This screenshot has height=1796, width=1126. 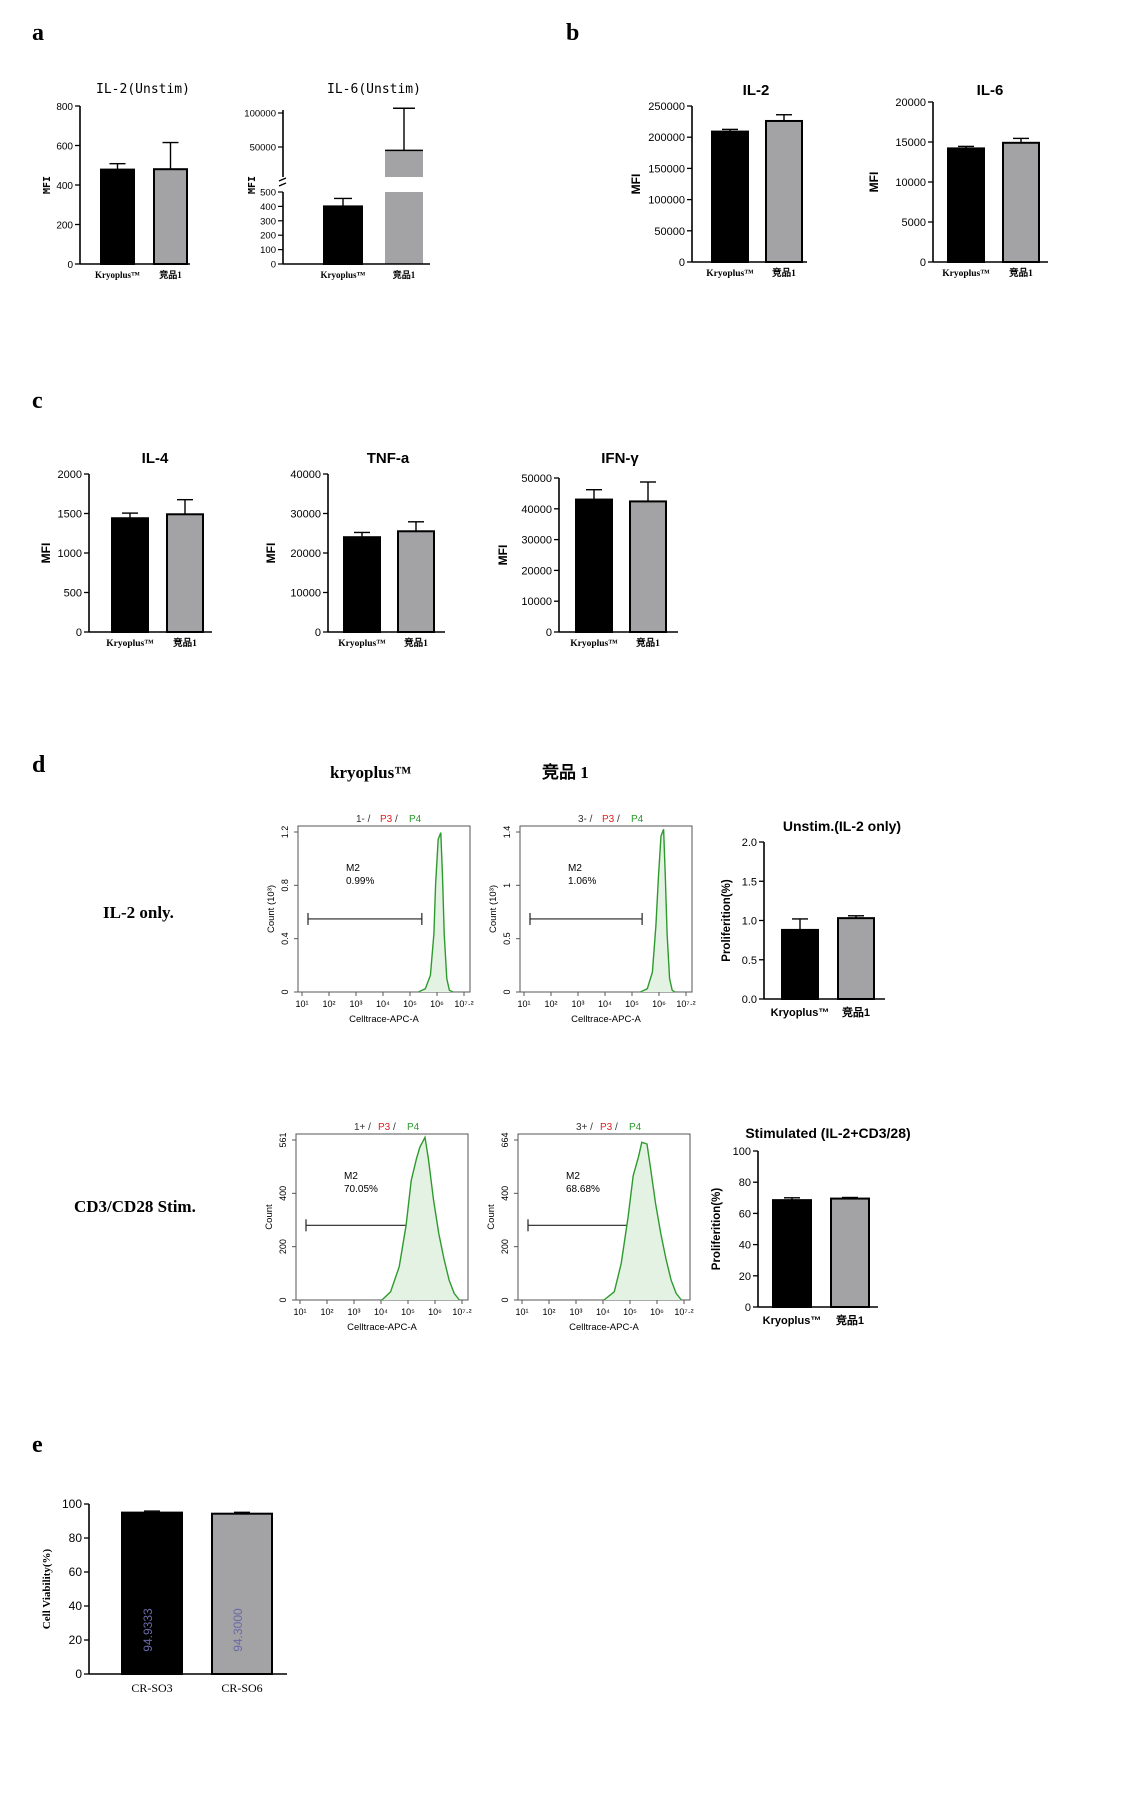 What do you see at coordinates (70, 554) in the screenshot?
I see `y-tick-label-c-il4-2: 1000` at bounding box center [70, 554].